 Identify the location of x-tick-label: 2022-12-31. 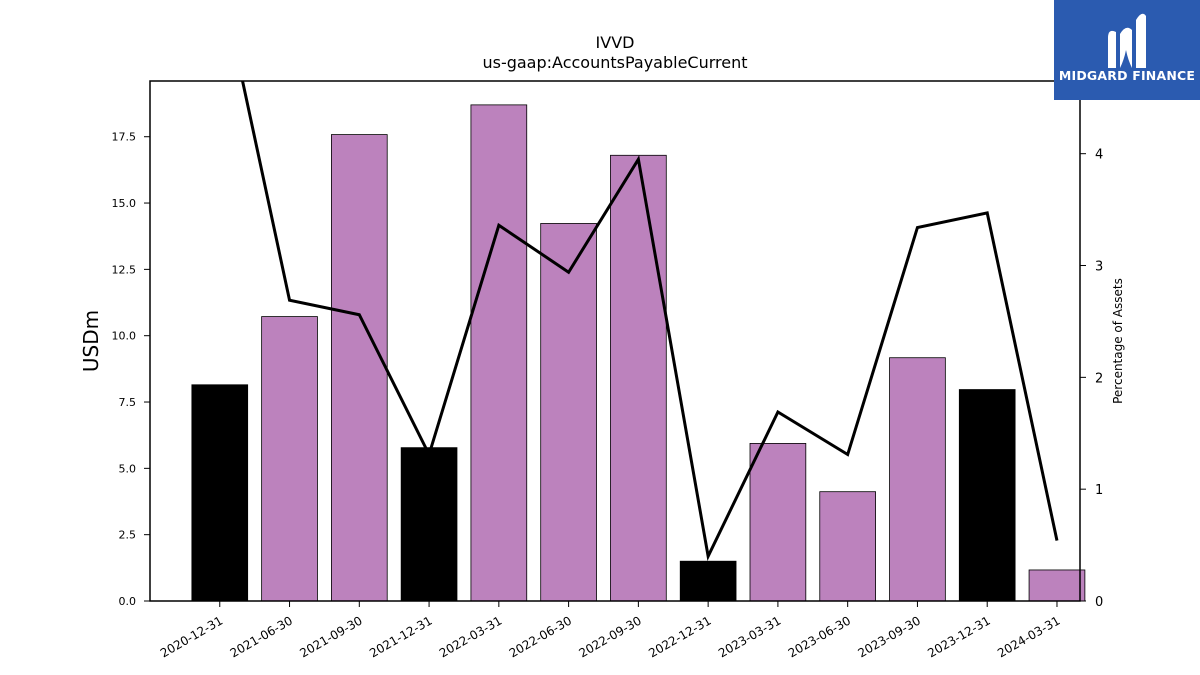
(679, 636).